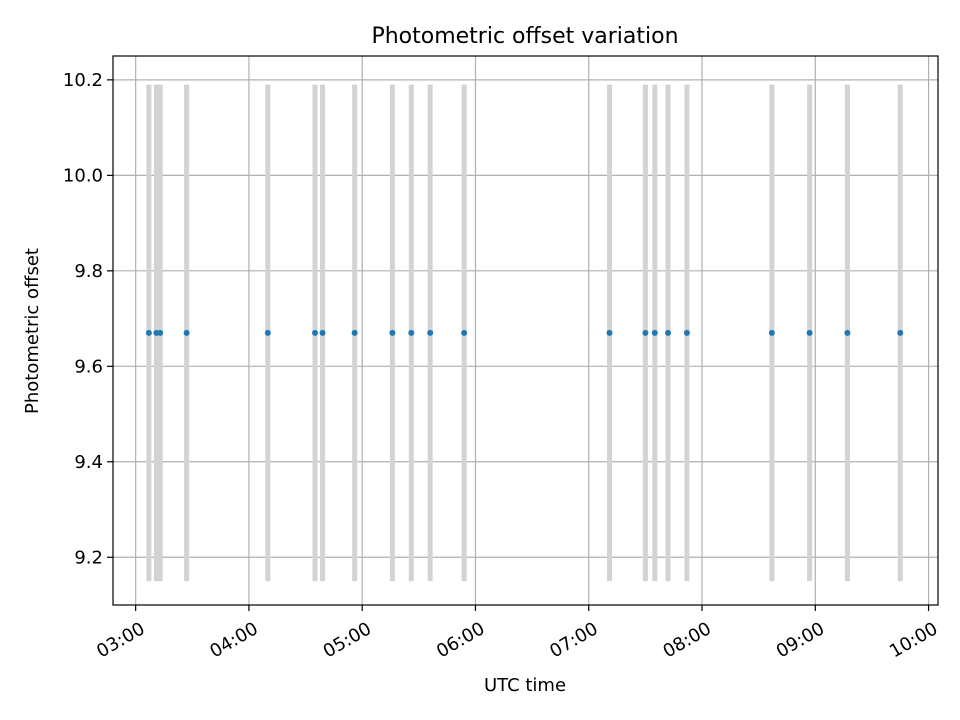 The image size is (960, 720). Describe the element at coordinates (83, 175) in the screenshot. I see `y-tick-label: 10.0` at that location.